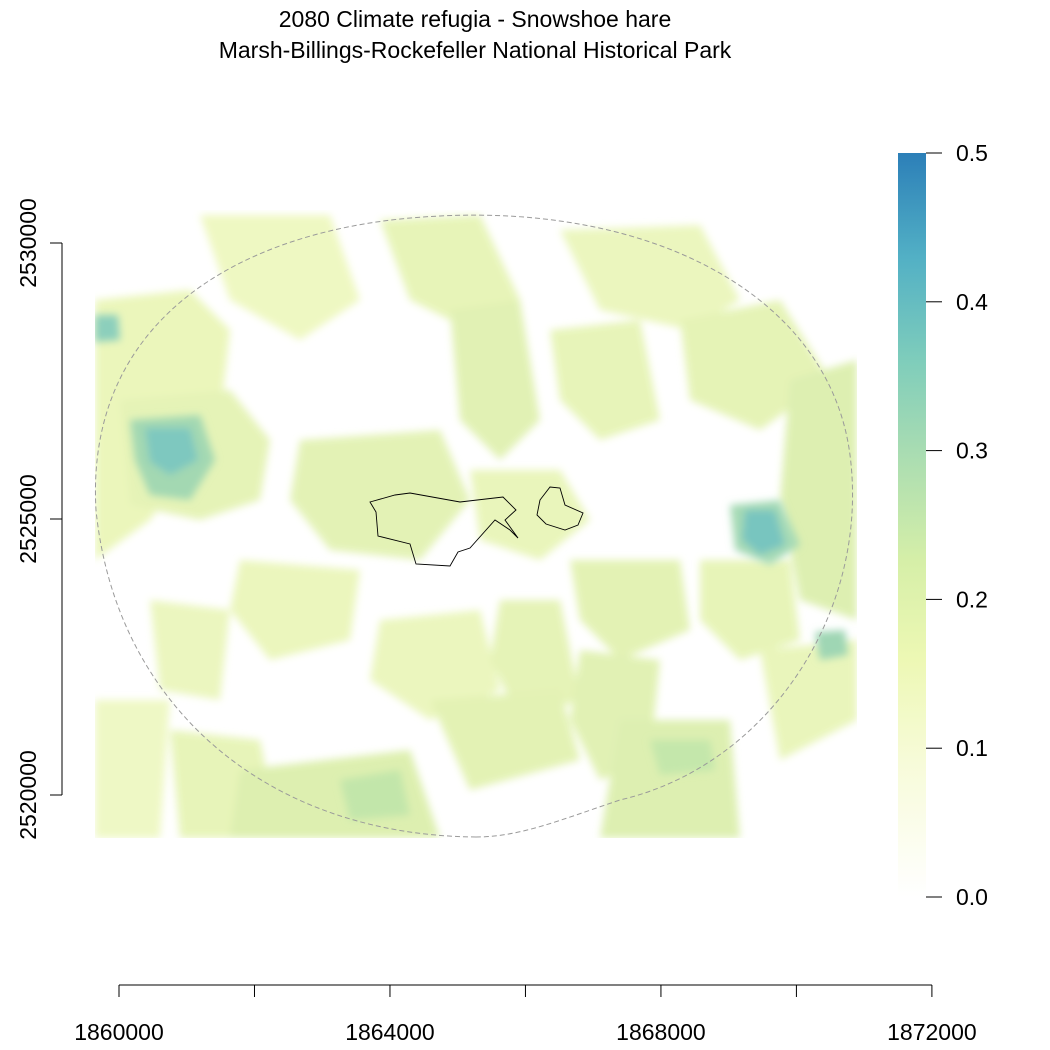 The image size is (1050, 1050). I want to click on x-tick-label: 1860000, so click(119, 1032).